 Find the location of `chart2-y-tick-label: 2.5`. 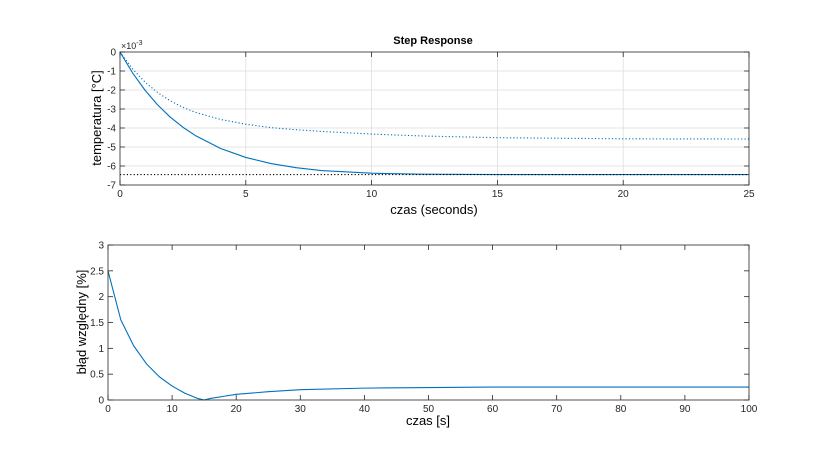

chart2-y-tick-label: 2.5 is located at coordinates (97, 271).